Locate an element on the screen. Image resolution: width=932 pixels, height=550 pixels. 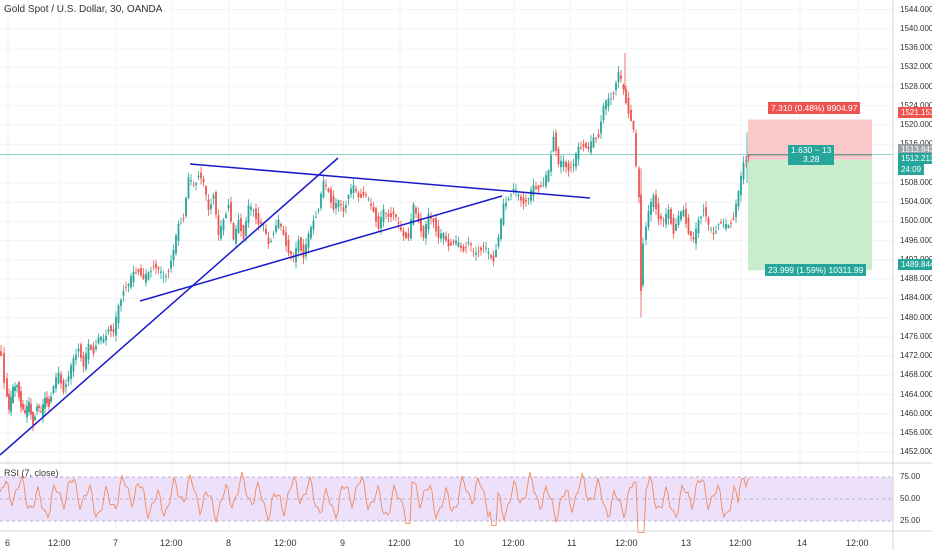
time-tick-label: 6 is located at coordinates (8, 543).